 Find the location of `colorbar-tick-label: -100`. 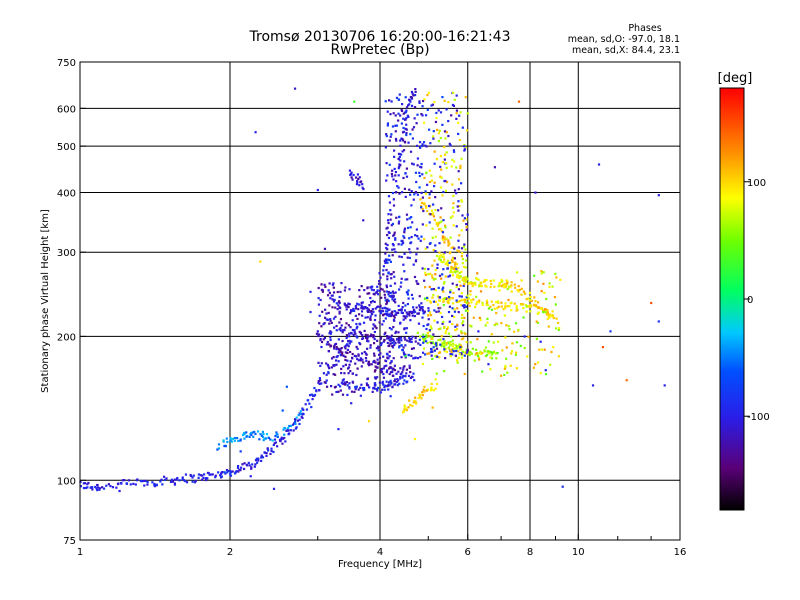

colorbar-tick-label: -100 is located at coordinates (758, 417).